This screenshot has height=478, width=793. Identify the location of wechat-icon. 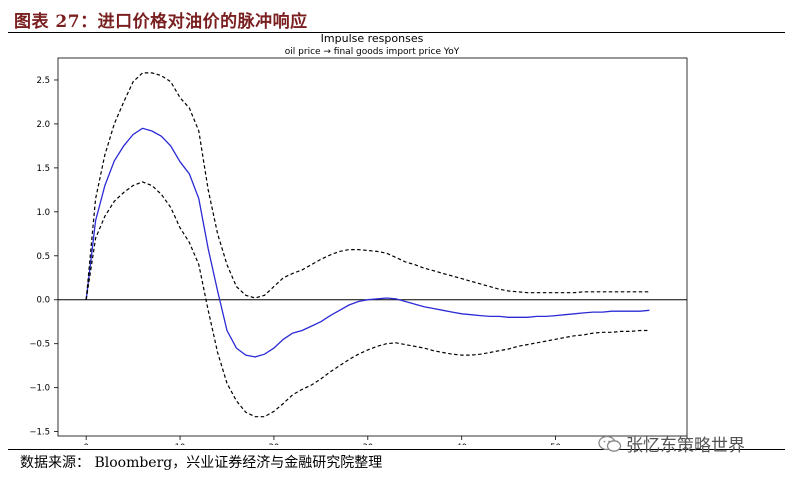
(610, 443).